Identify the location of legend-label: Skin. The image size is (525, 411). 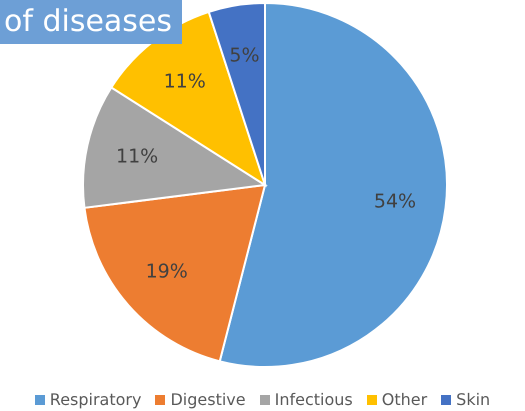
(472, 399).